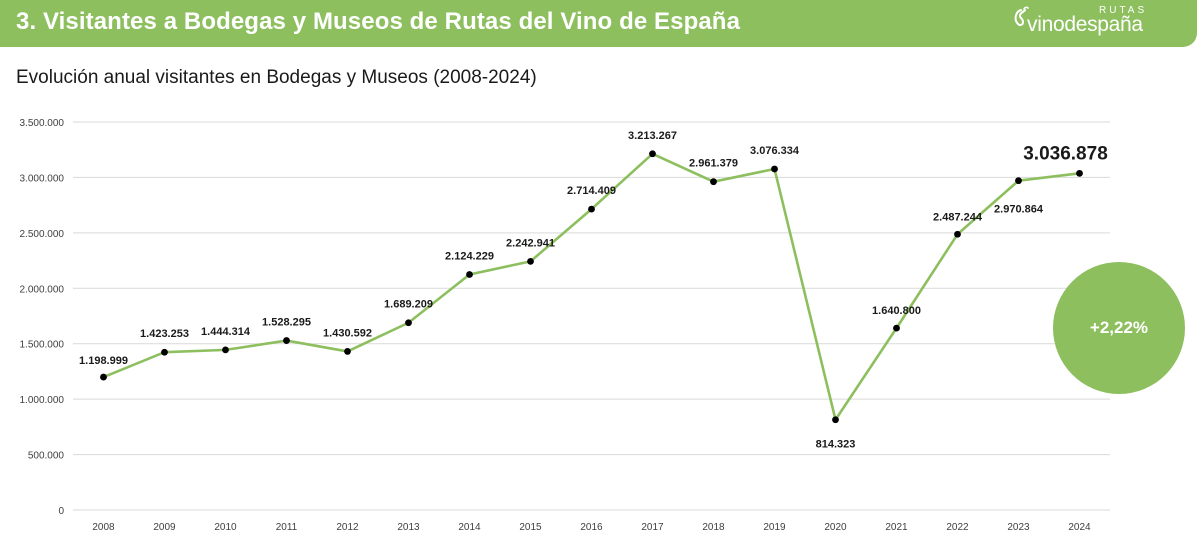 This screenshot has width=1200, height=541. I want to click on x-tick-label: 2014, so click(469, 527).